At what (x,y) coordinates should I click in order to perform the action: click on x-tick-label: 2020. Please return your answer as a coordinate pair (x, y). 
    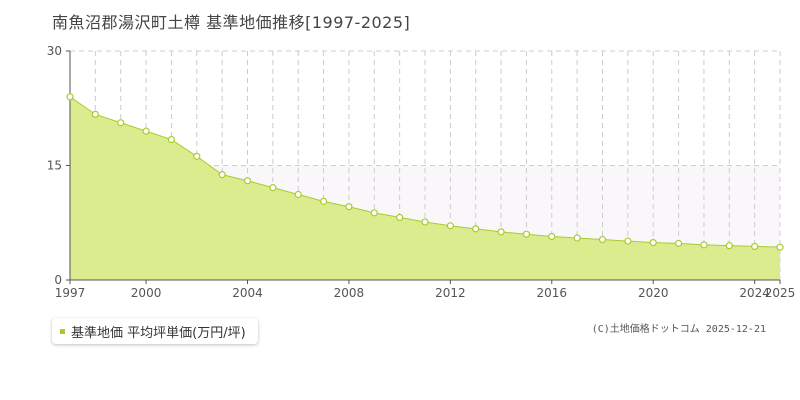
    Looking at the image, I should click on (653, 293).